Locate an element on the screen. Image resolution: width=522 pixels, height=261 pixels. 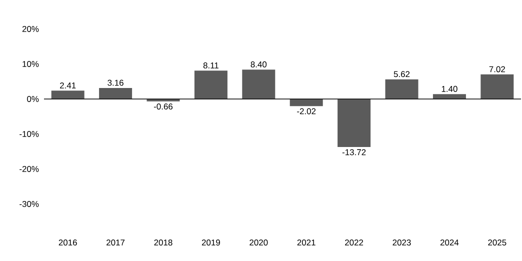
x-tick-label: 2020 is located at coordinates (259, 243).